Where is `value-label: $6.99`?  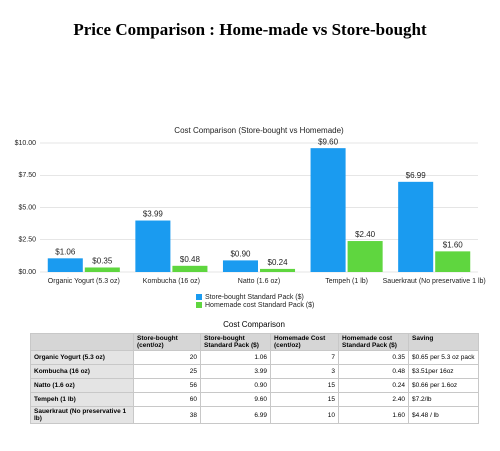
value-label: $6.99 is located at coordinates (416, 175).